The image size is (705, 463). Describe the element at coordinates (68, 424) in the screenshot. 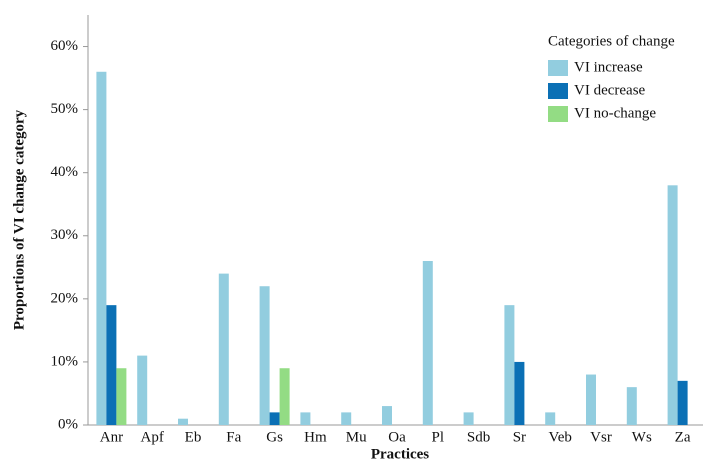

I see `y-tick-label: 0%` at that location.